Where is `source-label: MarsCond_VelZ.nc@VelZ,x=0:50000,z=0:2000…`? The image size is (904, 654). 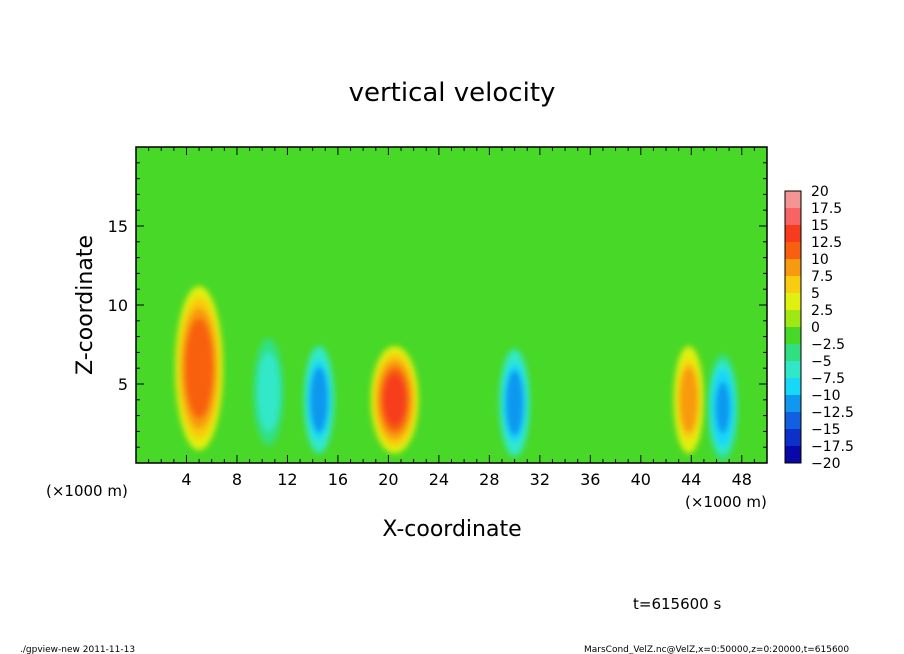
source-label: MarsCond_VelZ.nc@VelZ,x=0:50000,z=0:2000… is located at coordinates (716, 649).